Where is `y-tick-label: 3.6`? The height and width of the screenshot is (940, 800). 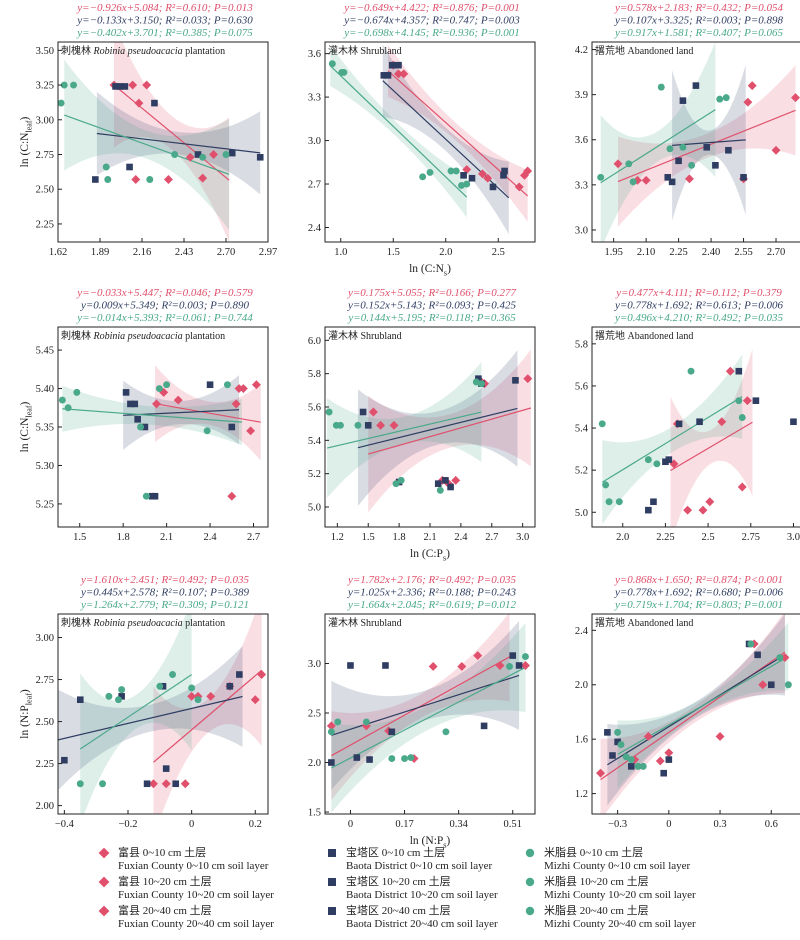
y-tick-label: 3.6 is located at coordinates (581, 140).